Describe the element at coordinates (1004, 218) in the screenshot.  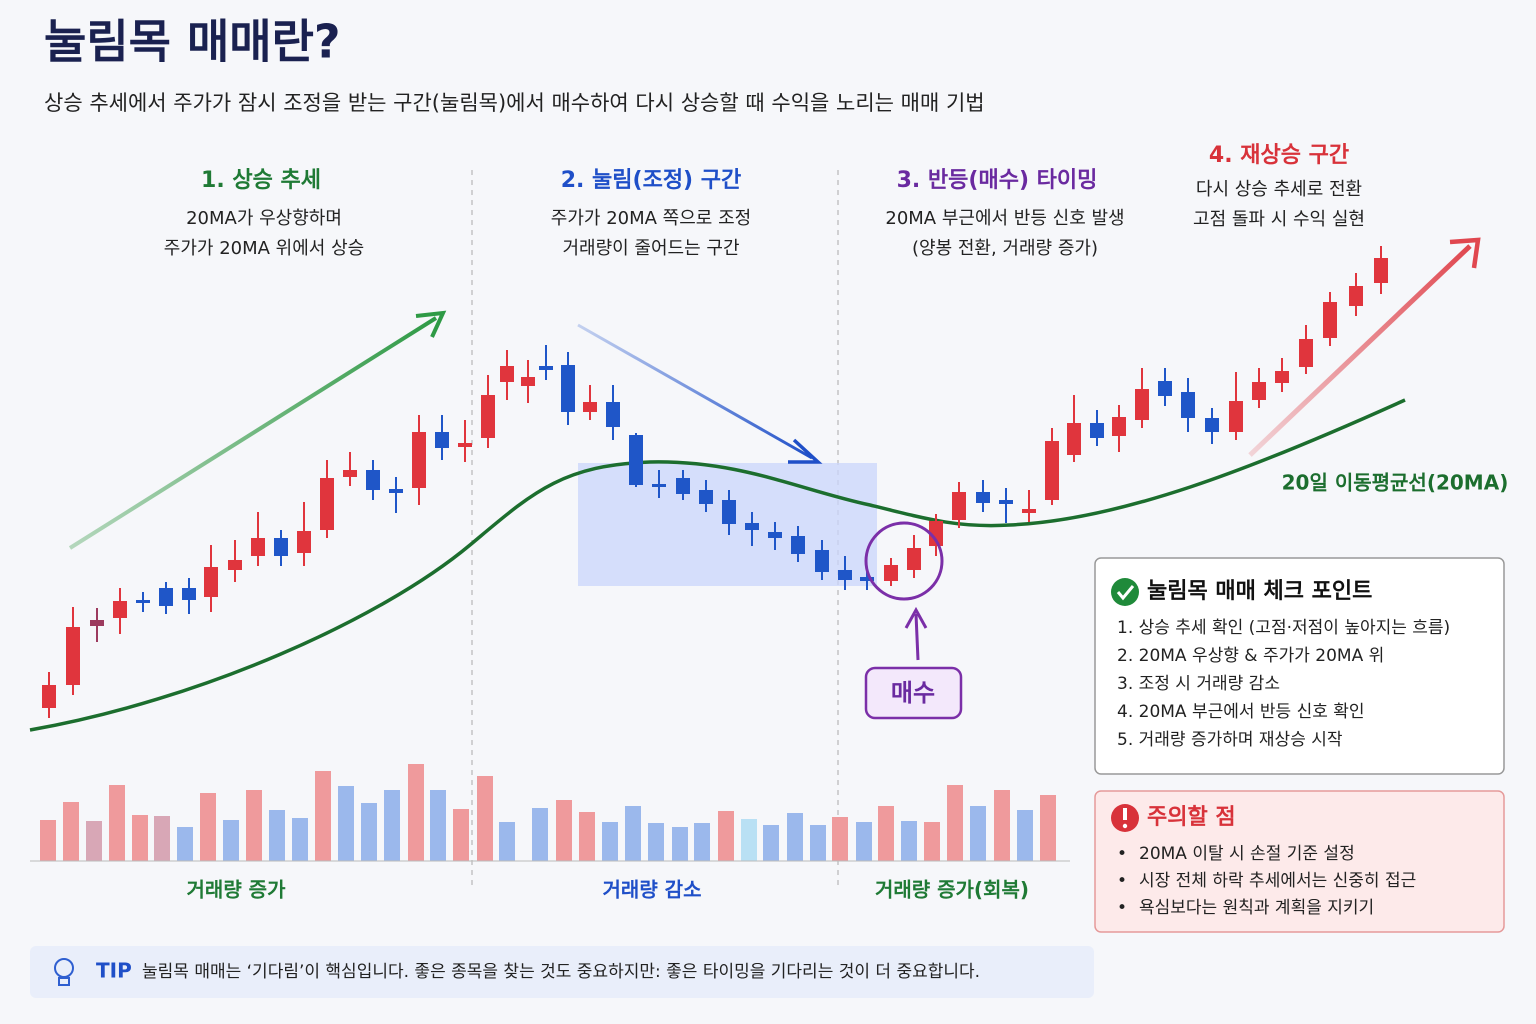
I see `phase-text: 20MA 부근에서 반등 신호 발생` at that location.